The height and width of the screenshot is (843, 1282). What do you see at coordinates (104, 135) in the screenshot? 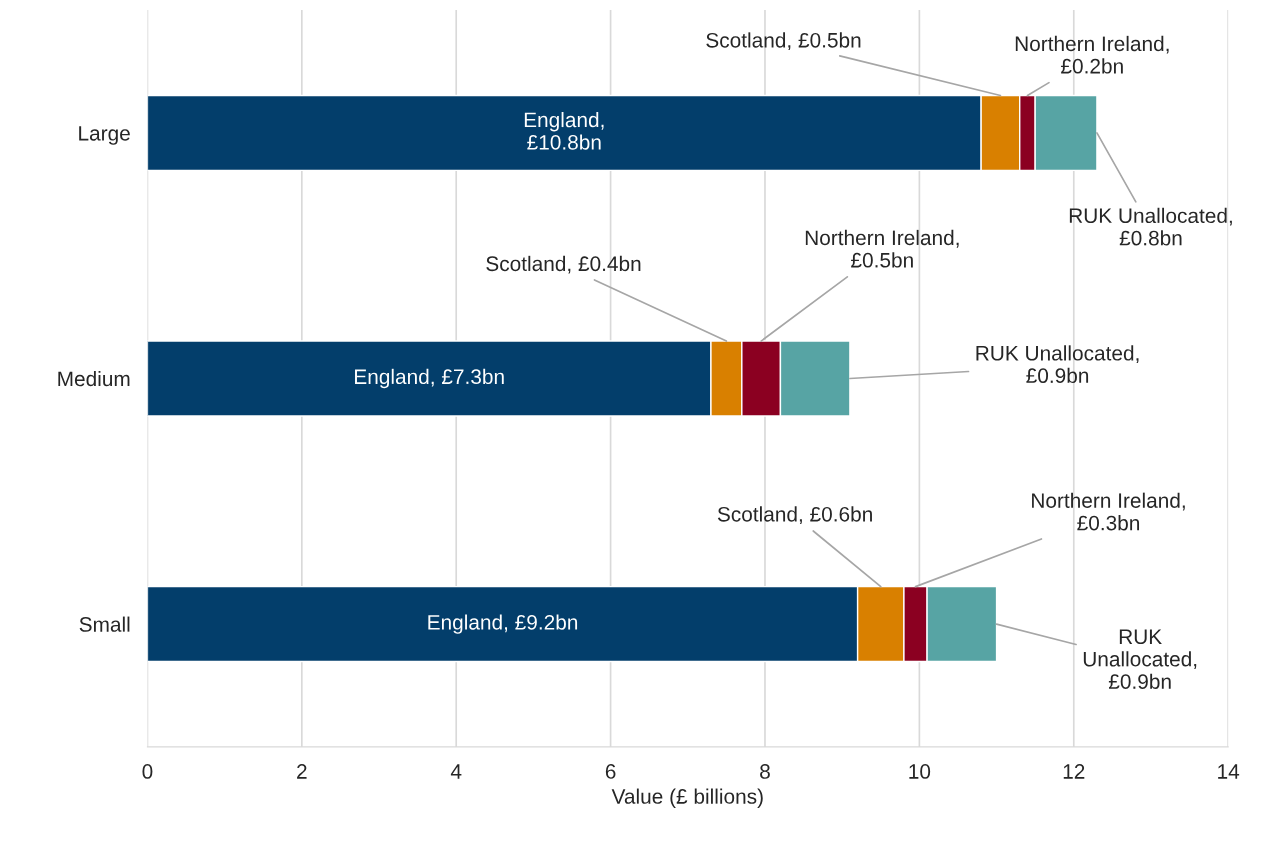
I see `y-tick-label: Large` at bounding box center [104, 135].